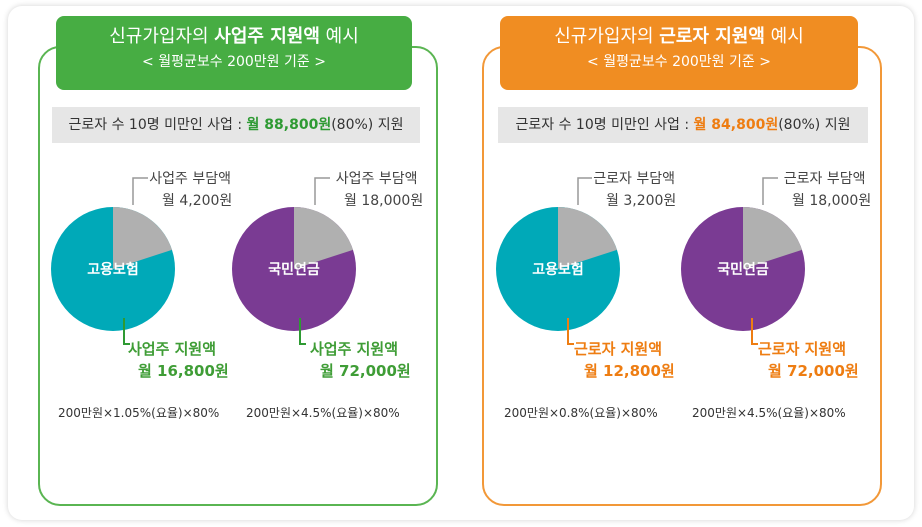 The image size is (922, 527). Describe the element at coordinates (267, 36) in the screenshot. I see `left-title-bold: 사업주 지원액` at that location.